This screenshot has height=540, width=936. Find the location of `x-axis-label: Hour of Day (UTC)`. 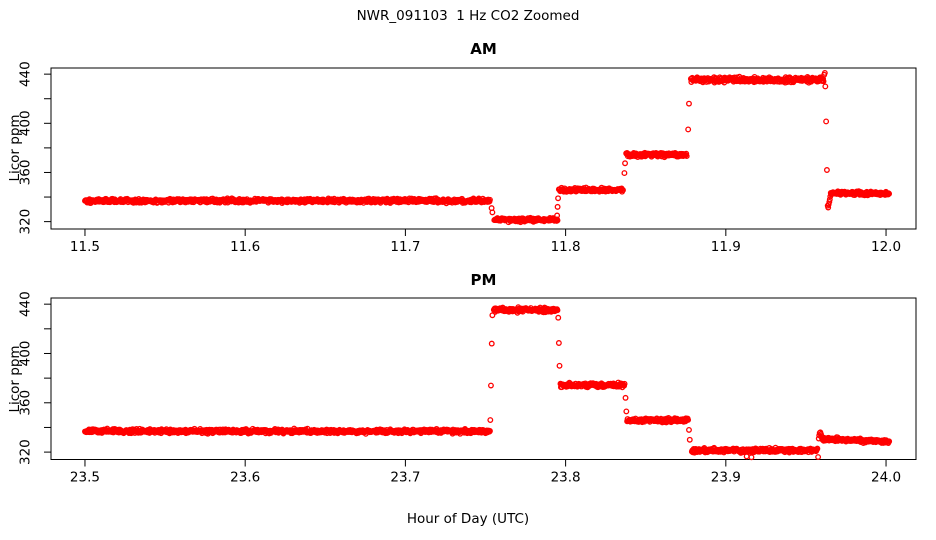

x-axis-label: Hour of Day (UTC) is located at coordinates (468, 519).